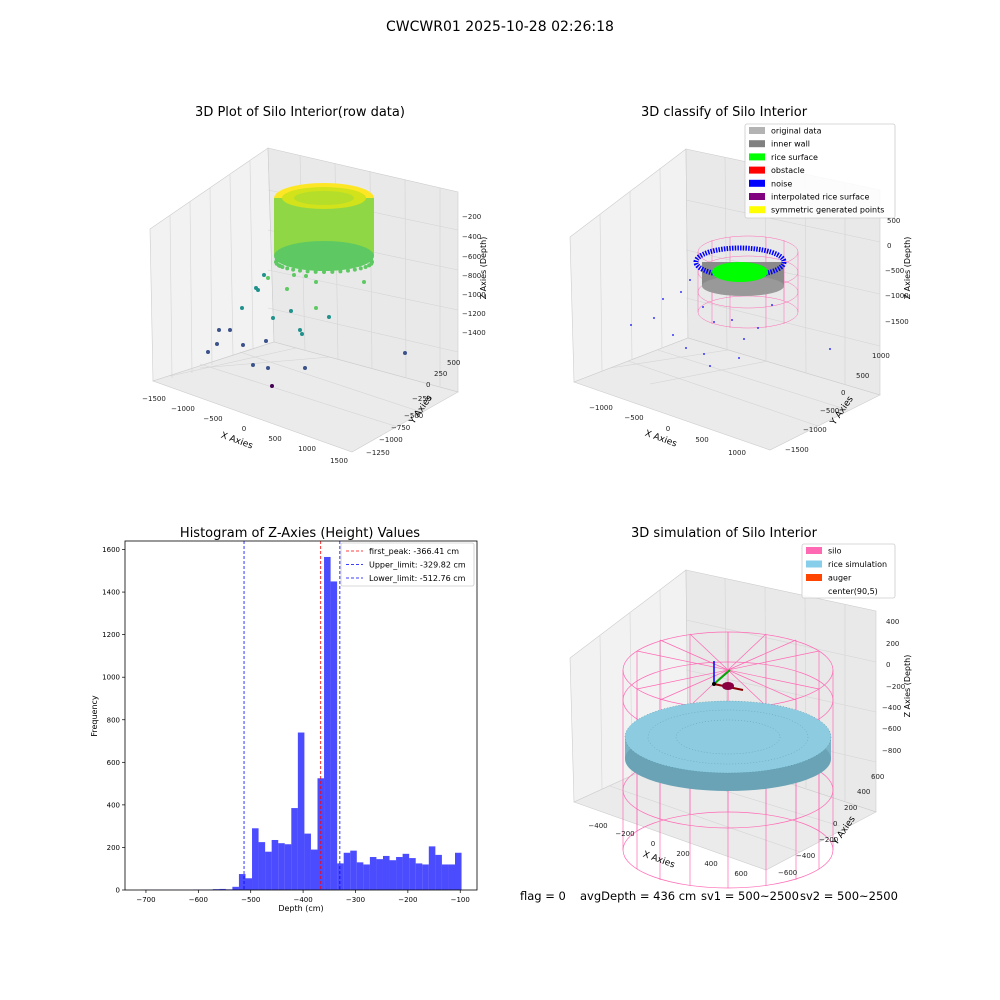 Image resolution: width=1000 pixels, height=1000 pixels. I want to click on raw-xtick-5: 1000, so click(307, 449).